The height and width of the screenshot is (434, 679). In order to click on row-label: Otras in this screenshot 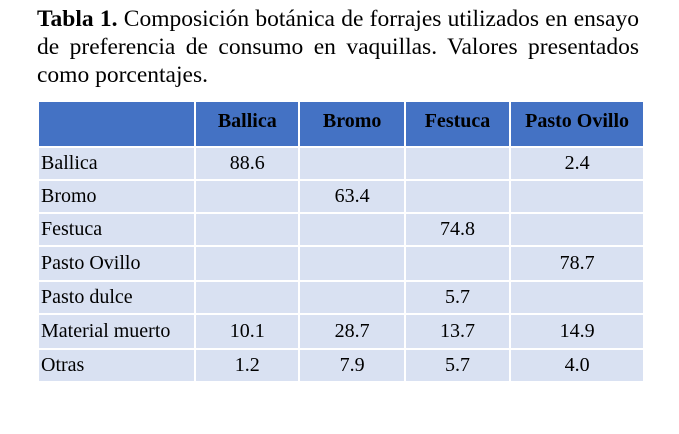, I will do `click(117, 365)`.